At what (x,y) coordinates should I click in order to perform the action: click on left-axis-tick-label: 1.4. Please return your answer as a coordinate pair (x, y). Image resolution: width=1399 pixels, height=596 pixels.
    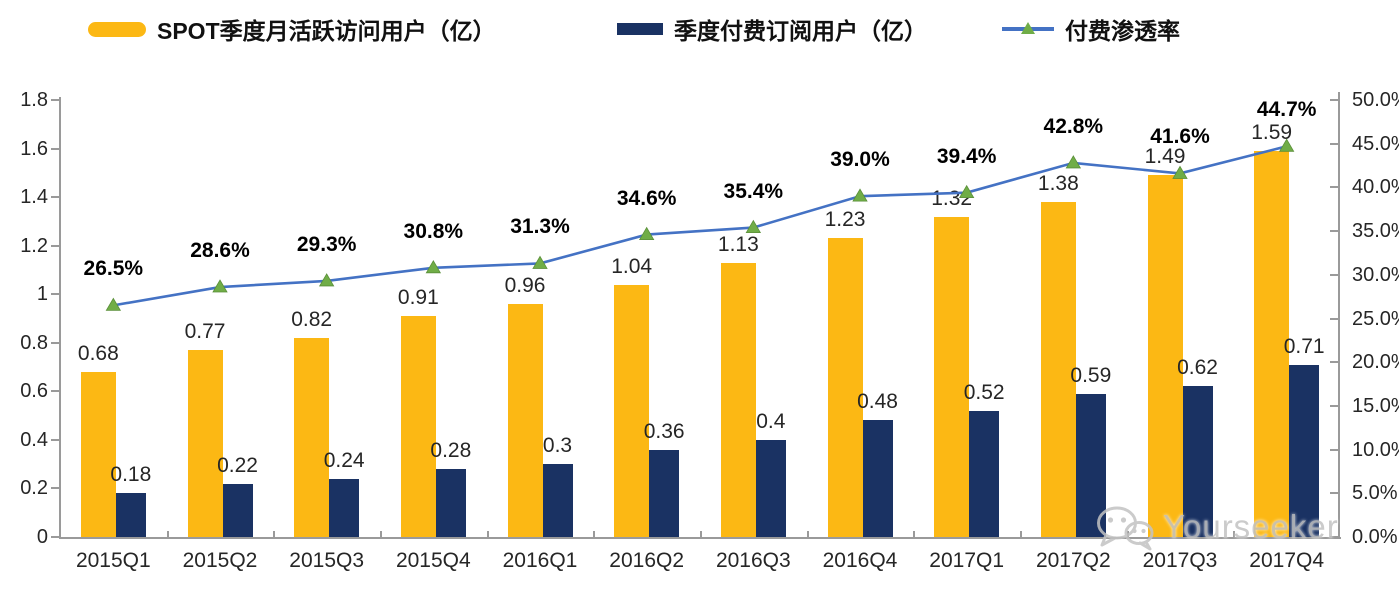
    Looking at the image, I should click on (34, 197).